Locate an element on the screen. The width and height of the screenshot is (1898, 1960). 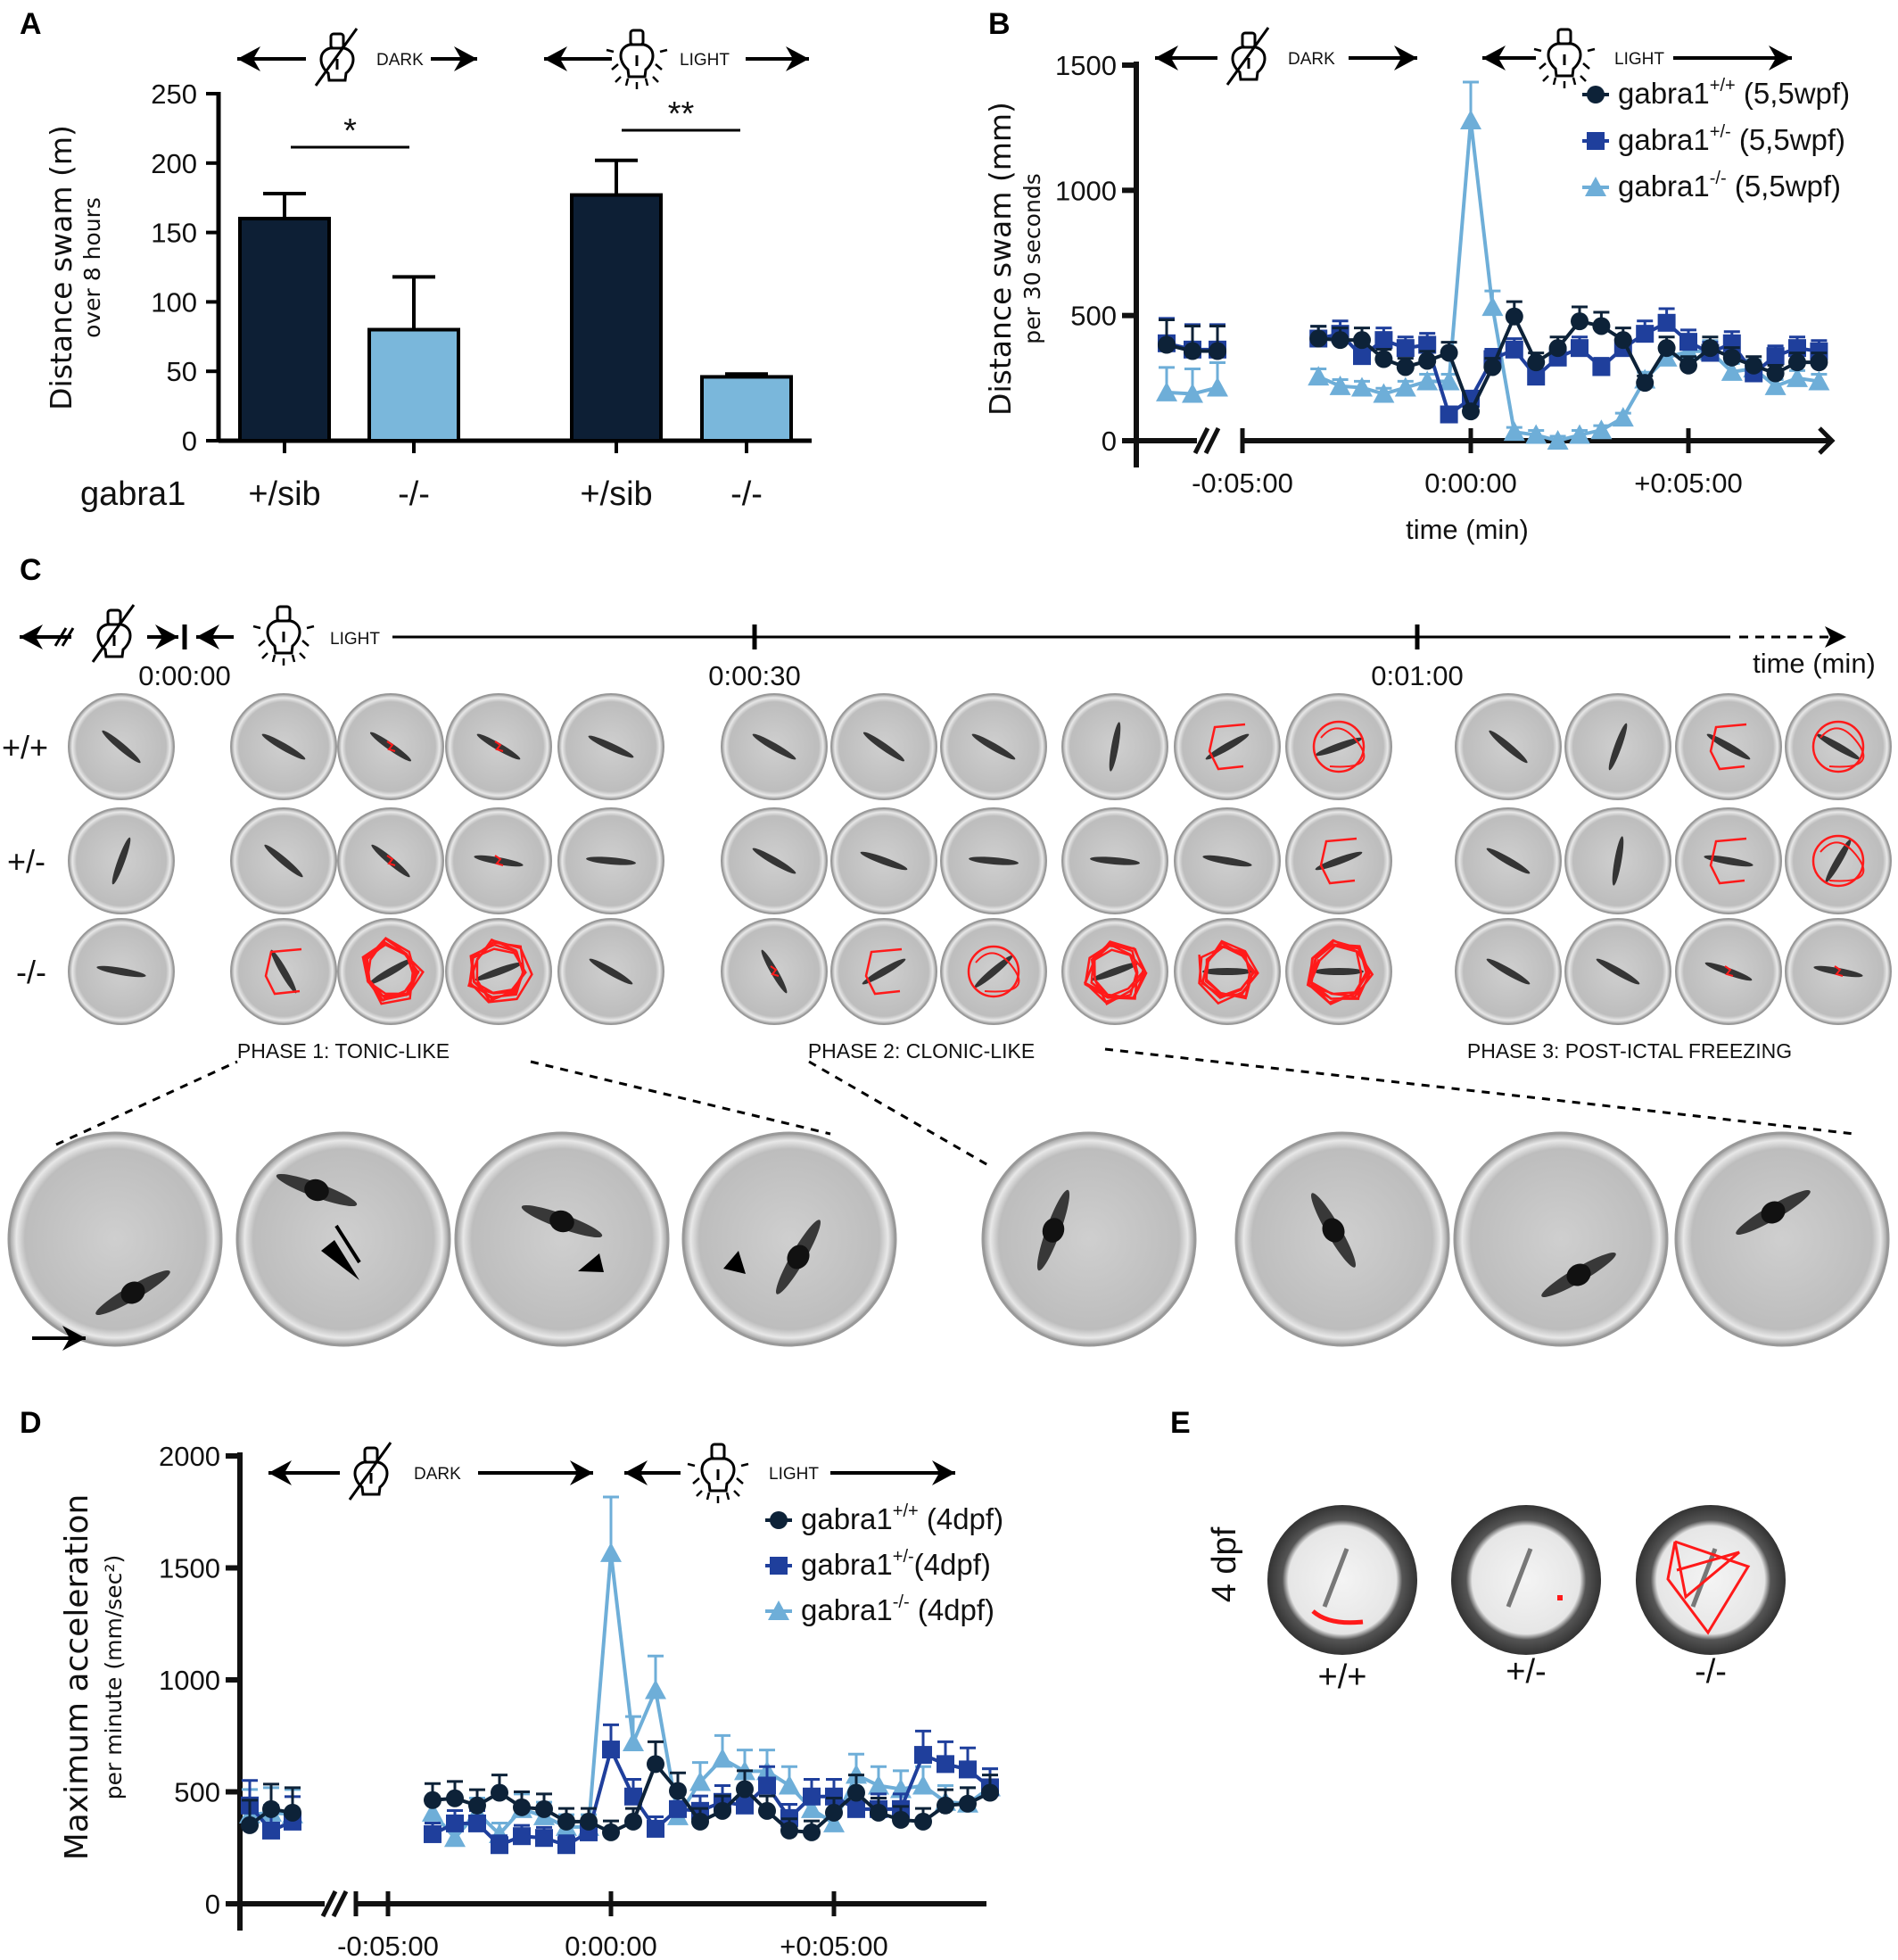
d-legend-genotype: +/+ is located at coordinates (906, 1511).